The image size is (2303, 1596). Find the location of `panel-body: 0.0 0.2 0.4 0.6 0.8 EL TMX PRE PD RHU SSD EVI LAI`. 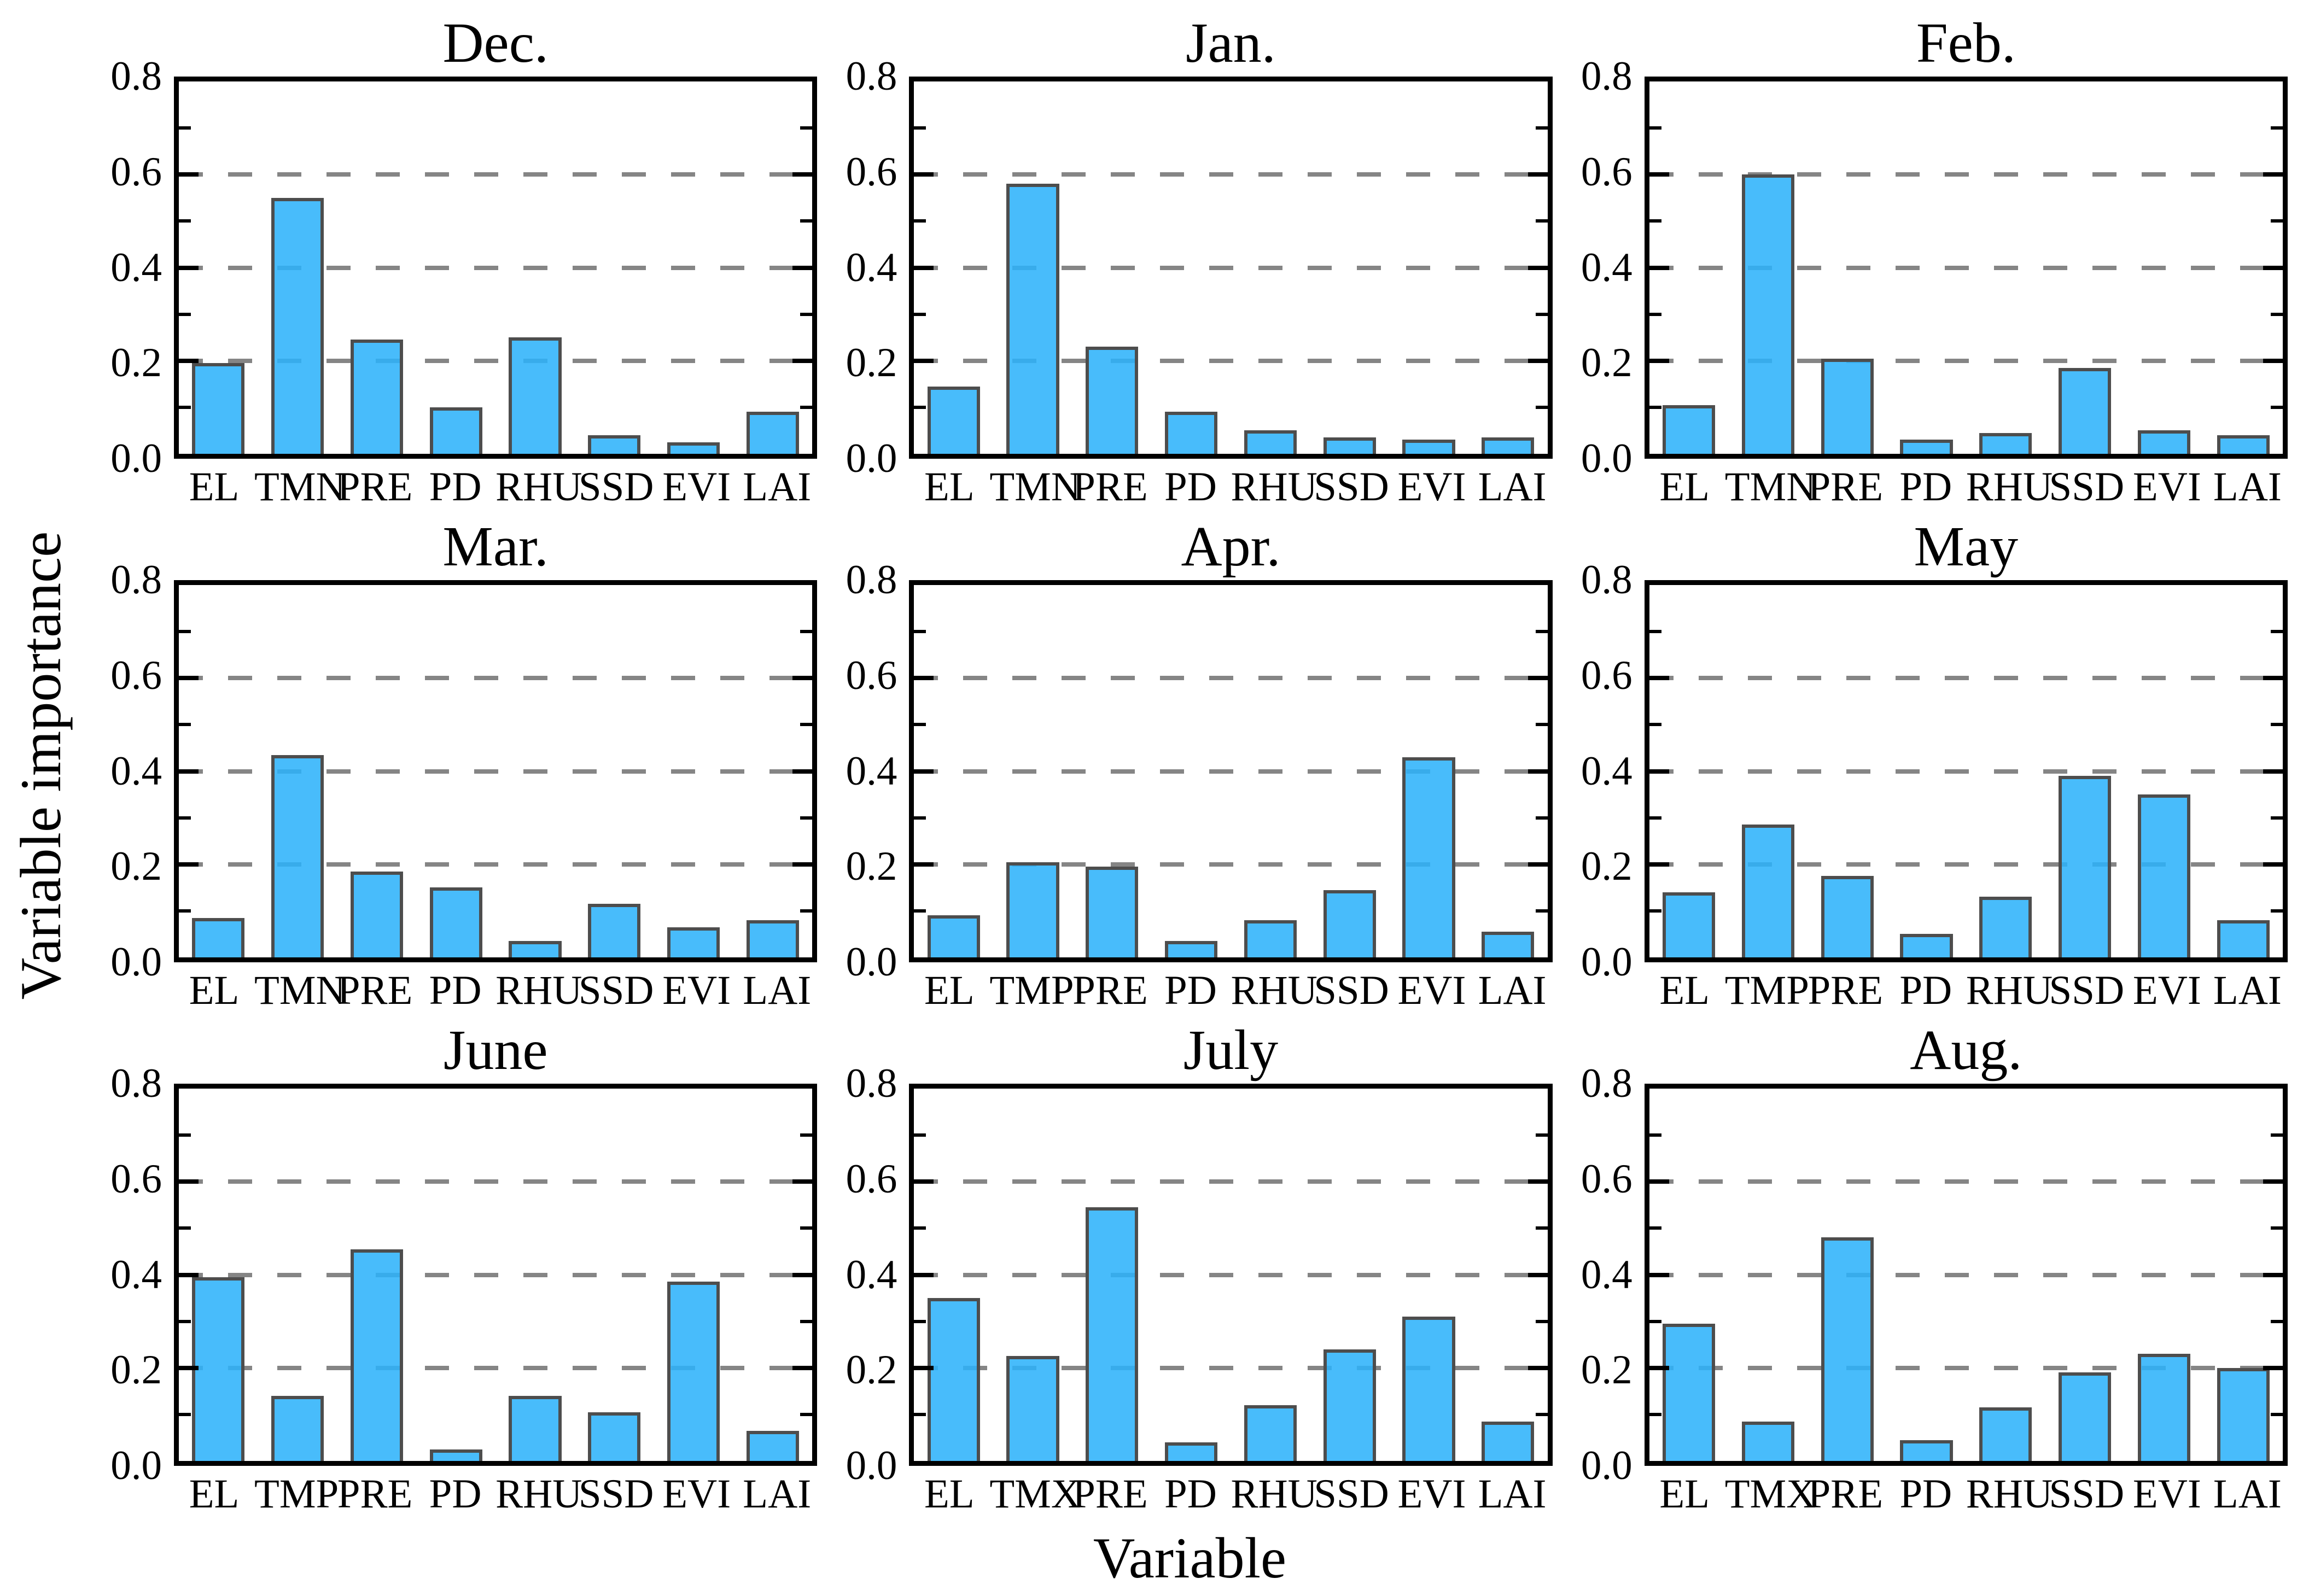

panel-body: 0.0 0.2 0.4 0.6 0.8 EL TMX PRE PD RHU SSD EVI LAI is located at coordinates (1190, 1291).